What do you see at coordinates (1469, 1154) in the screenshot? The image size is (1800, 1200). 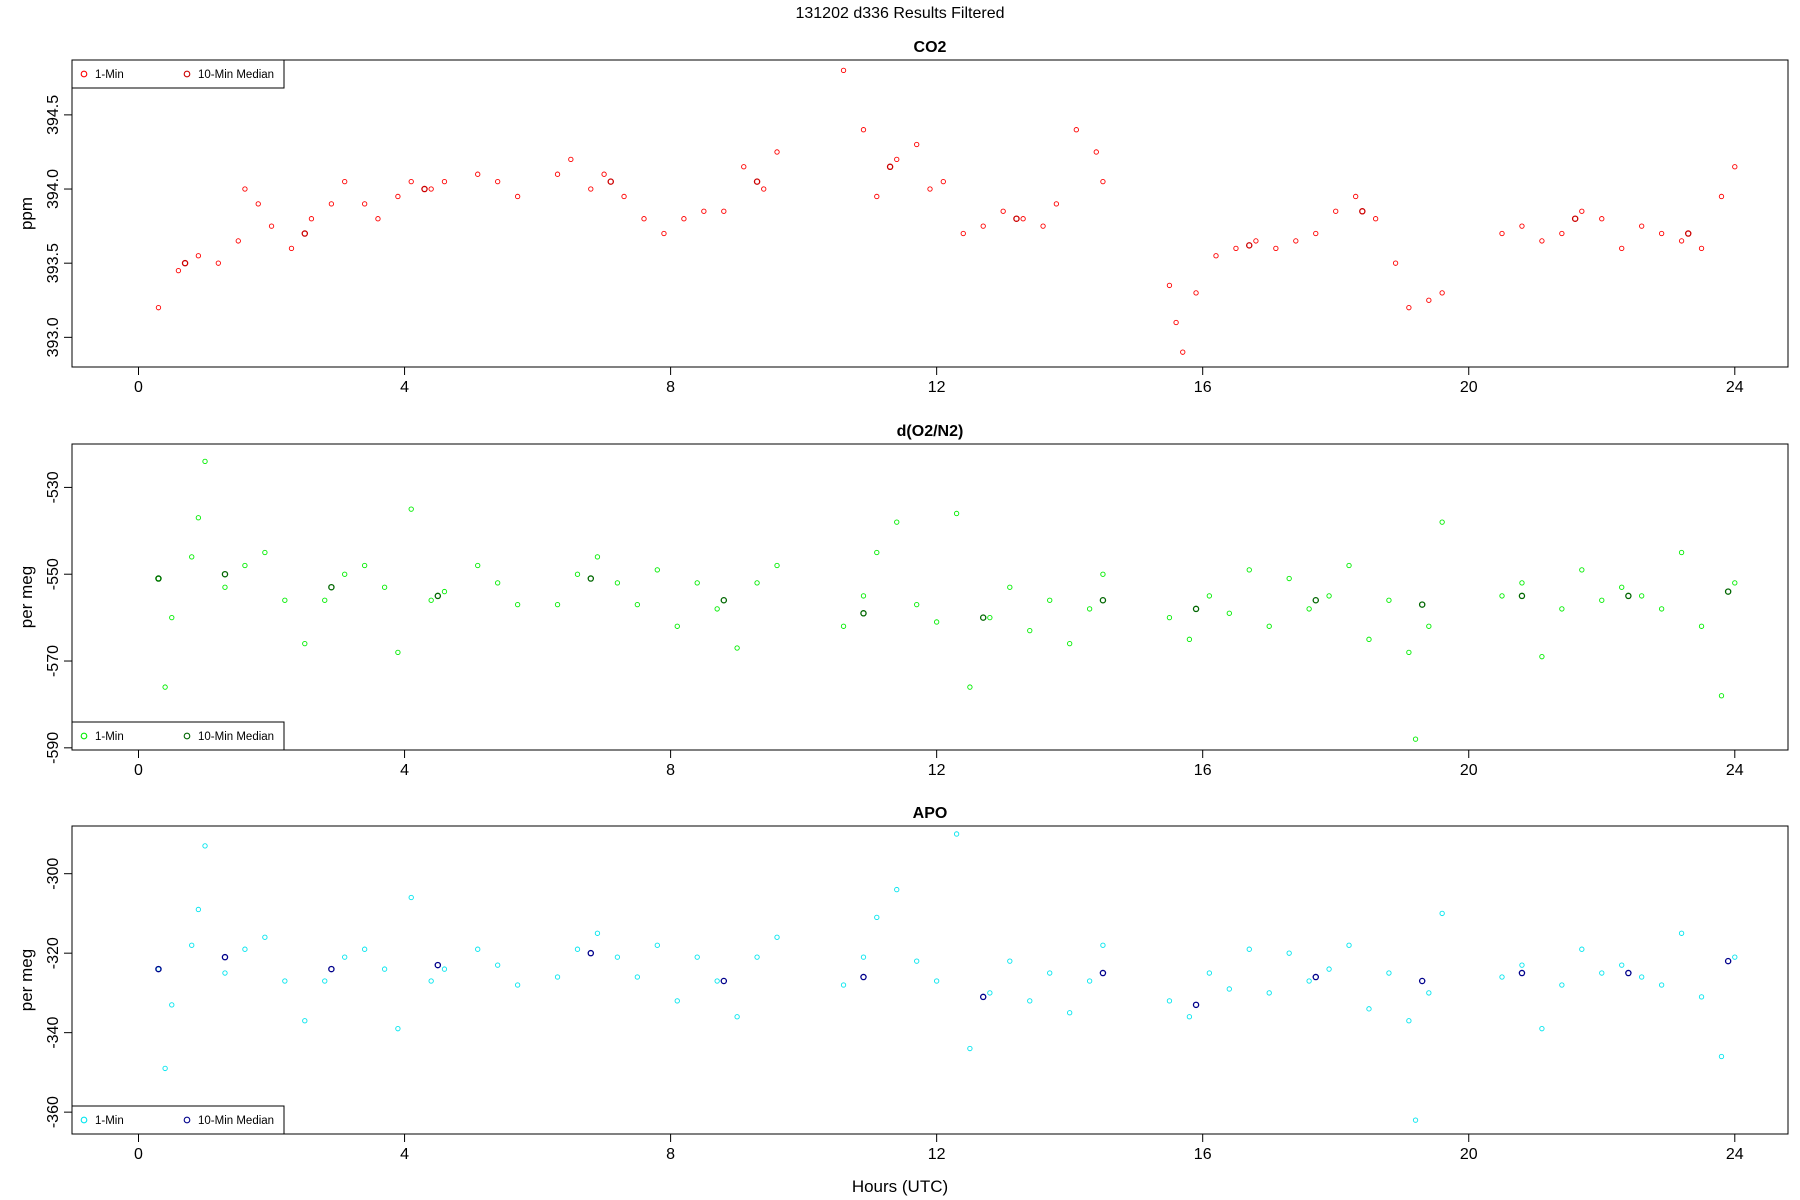 I see `apo-x-tick-label: 20` at bounding box center [1469, 1154].